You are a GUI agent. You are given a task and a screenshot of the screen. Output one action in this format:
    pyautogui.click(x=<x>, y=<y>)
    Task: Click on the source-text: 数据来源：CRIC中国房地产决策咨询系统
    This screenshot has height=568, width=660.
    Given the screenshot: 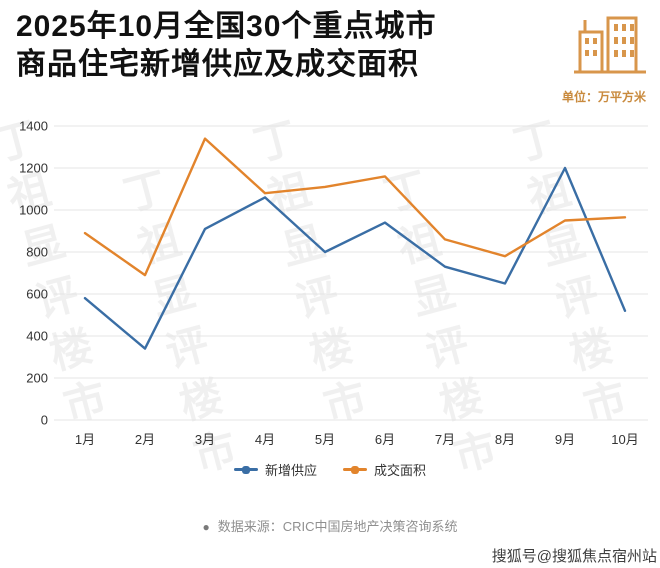 What is the action you would take?
    pyautogui.click(x=337, y=526)
    